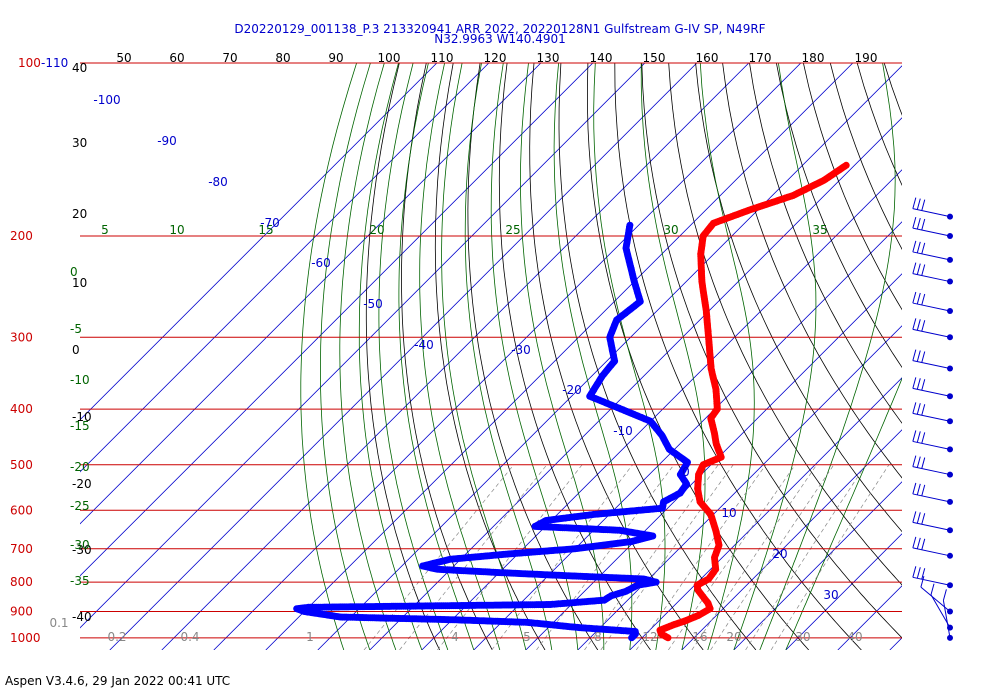 The width and height of the screenshot is (1000, 700). Describe the element at coordinates (218, 182) in the screenshot. I see `isotherm-label: -80` at that location.